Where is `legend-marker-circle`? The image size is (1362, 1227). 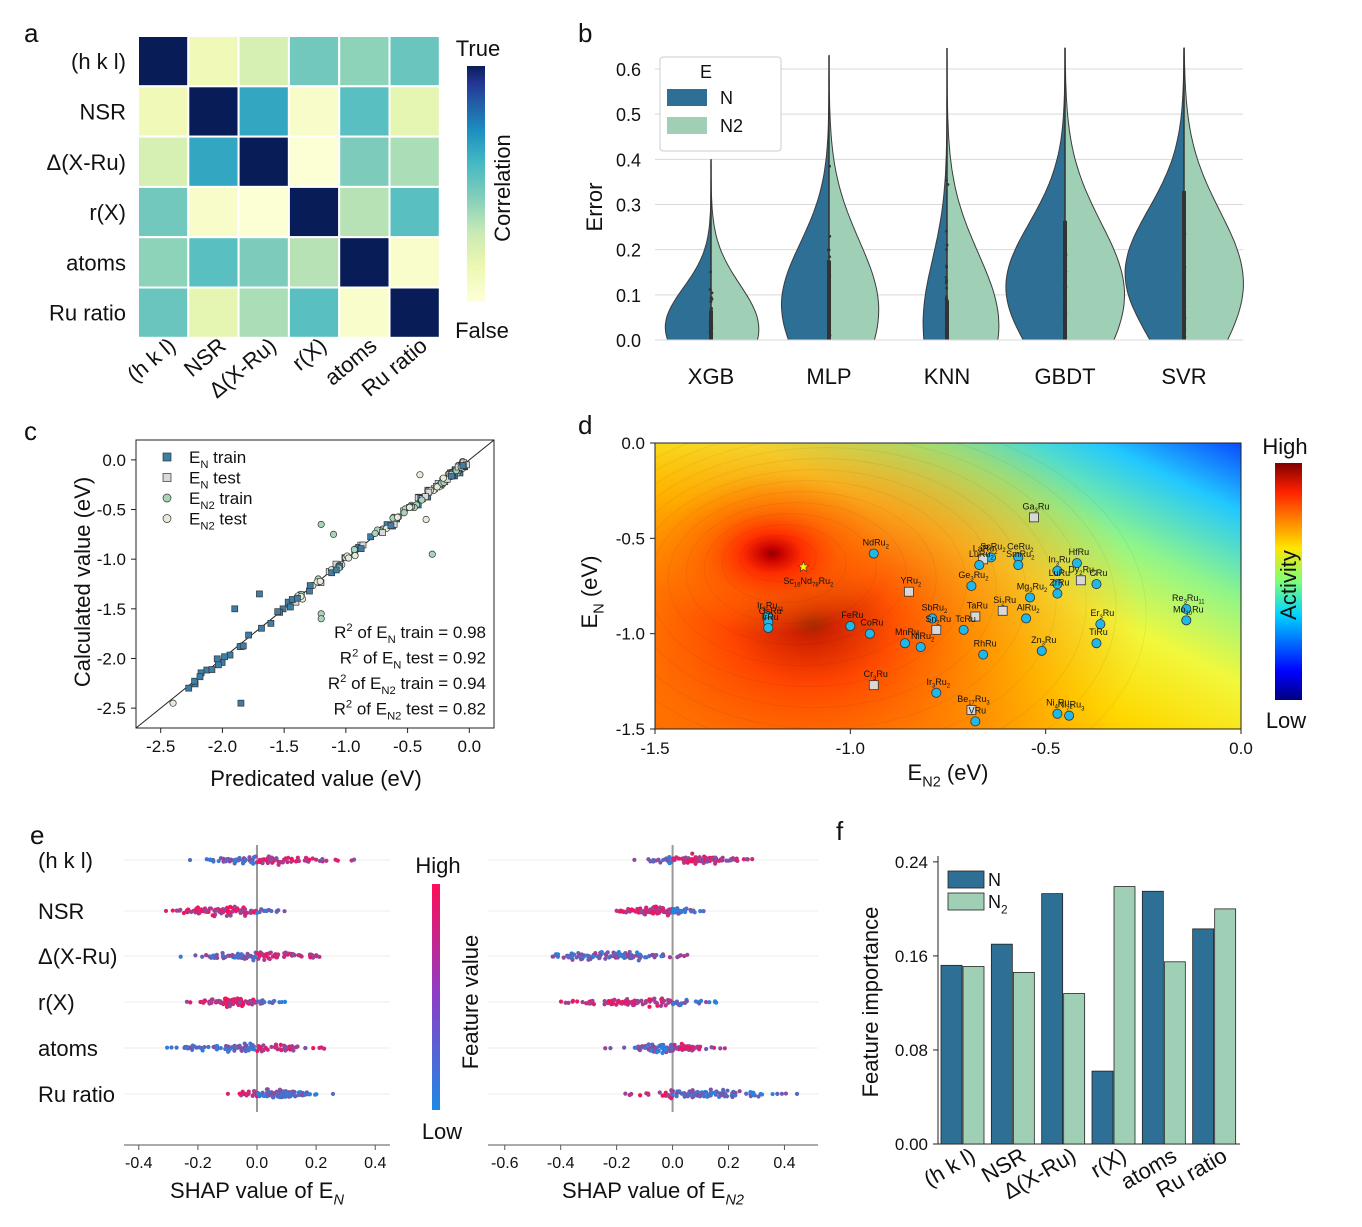 legend-marker-circle is located at coordinates (167, 518).